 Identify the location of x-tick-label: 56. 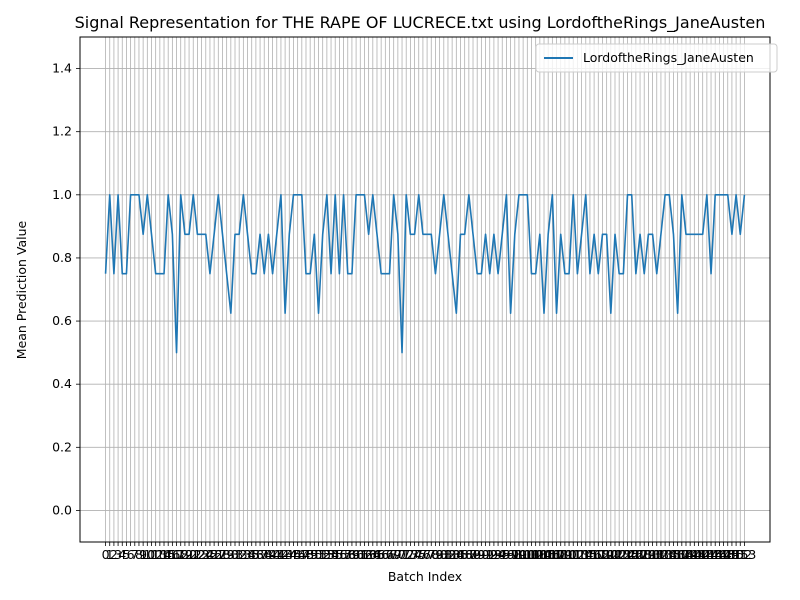
(339, 554).